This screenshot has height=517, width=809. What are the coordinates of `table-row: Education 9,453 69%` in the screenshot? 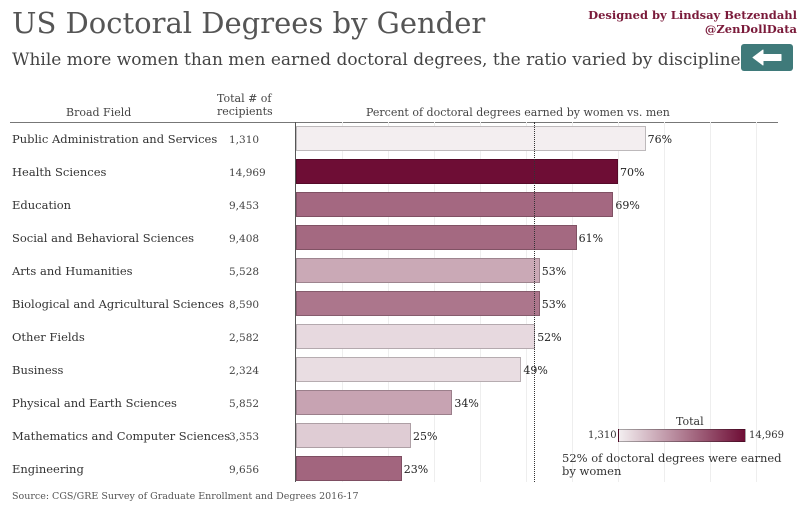 It's located at (404, 205).